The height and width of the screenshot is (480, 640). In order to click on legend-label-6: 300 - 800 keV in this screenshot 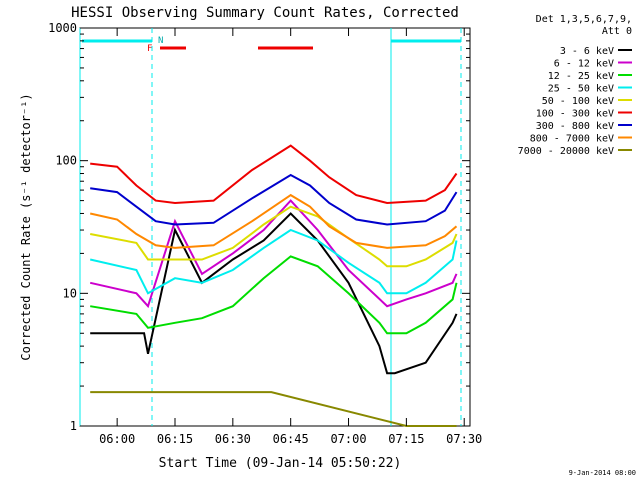, I will do `click(575, 126)`.